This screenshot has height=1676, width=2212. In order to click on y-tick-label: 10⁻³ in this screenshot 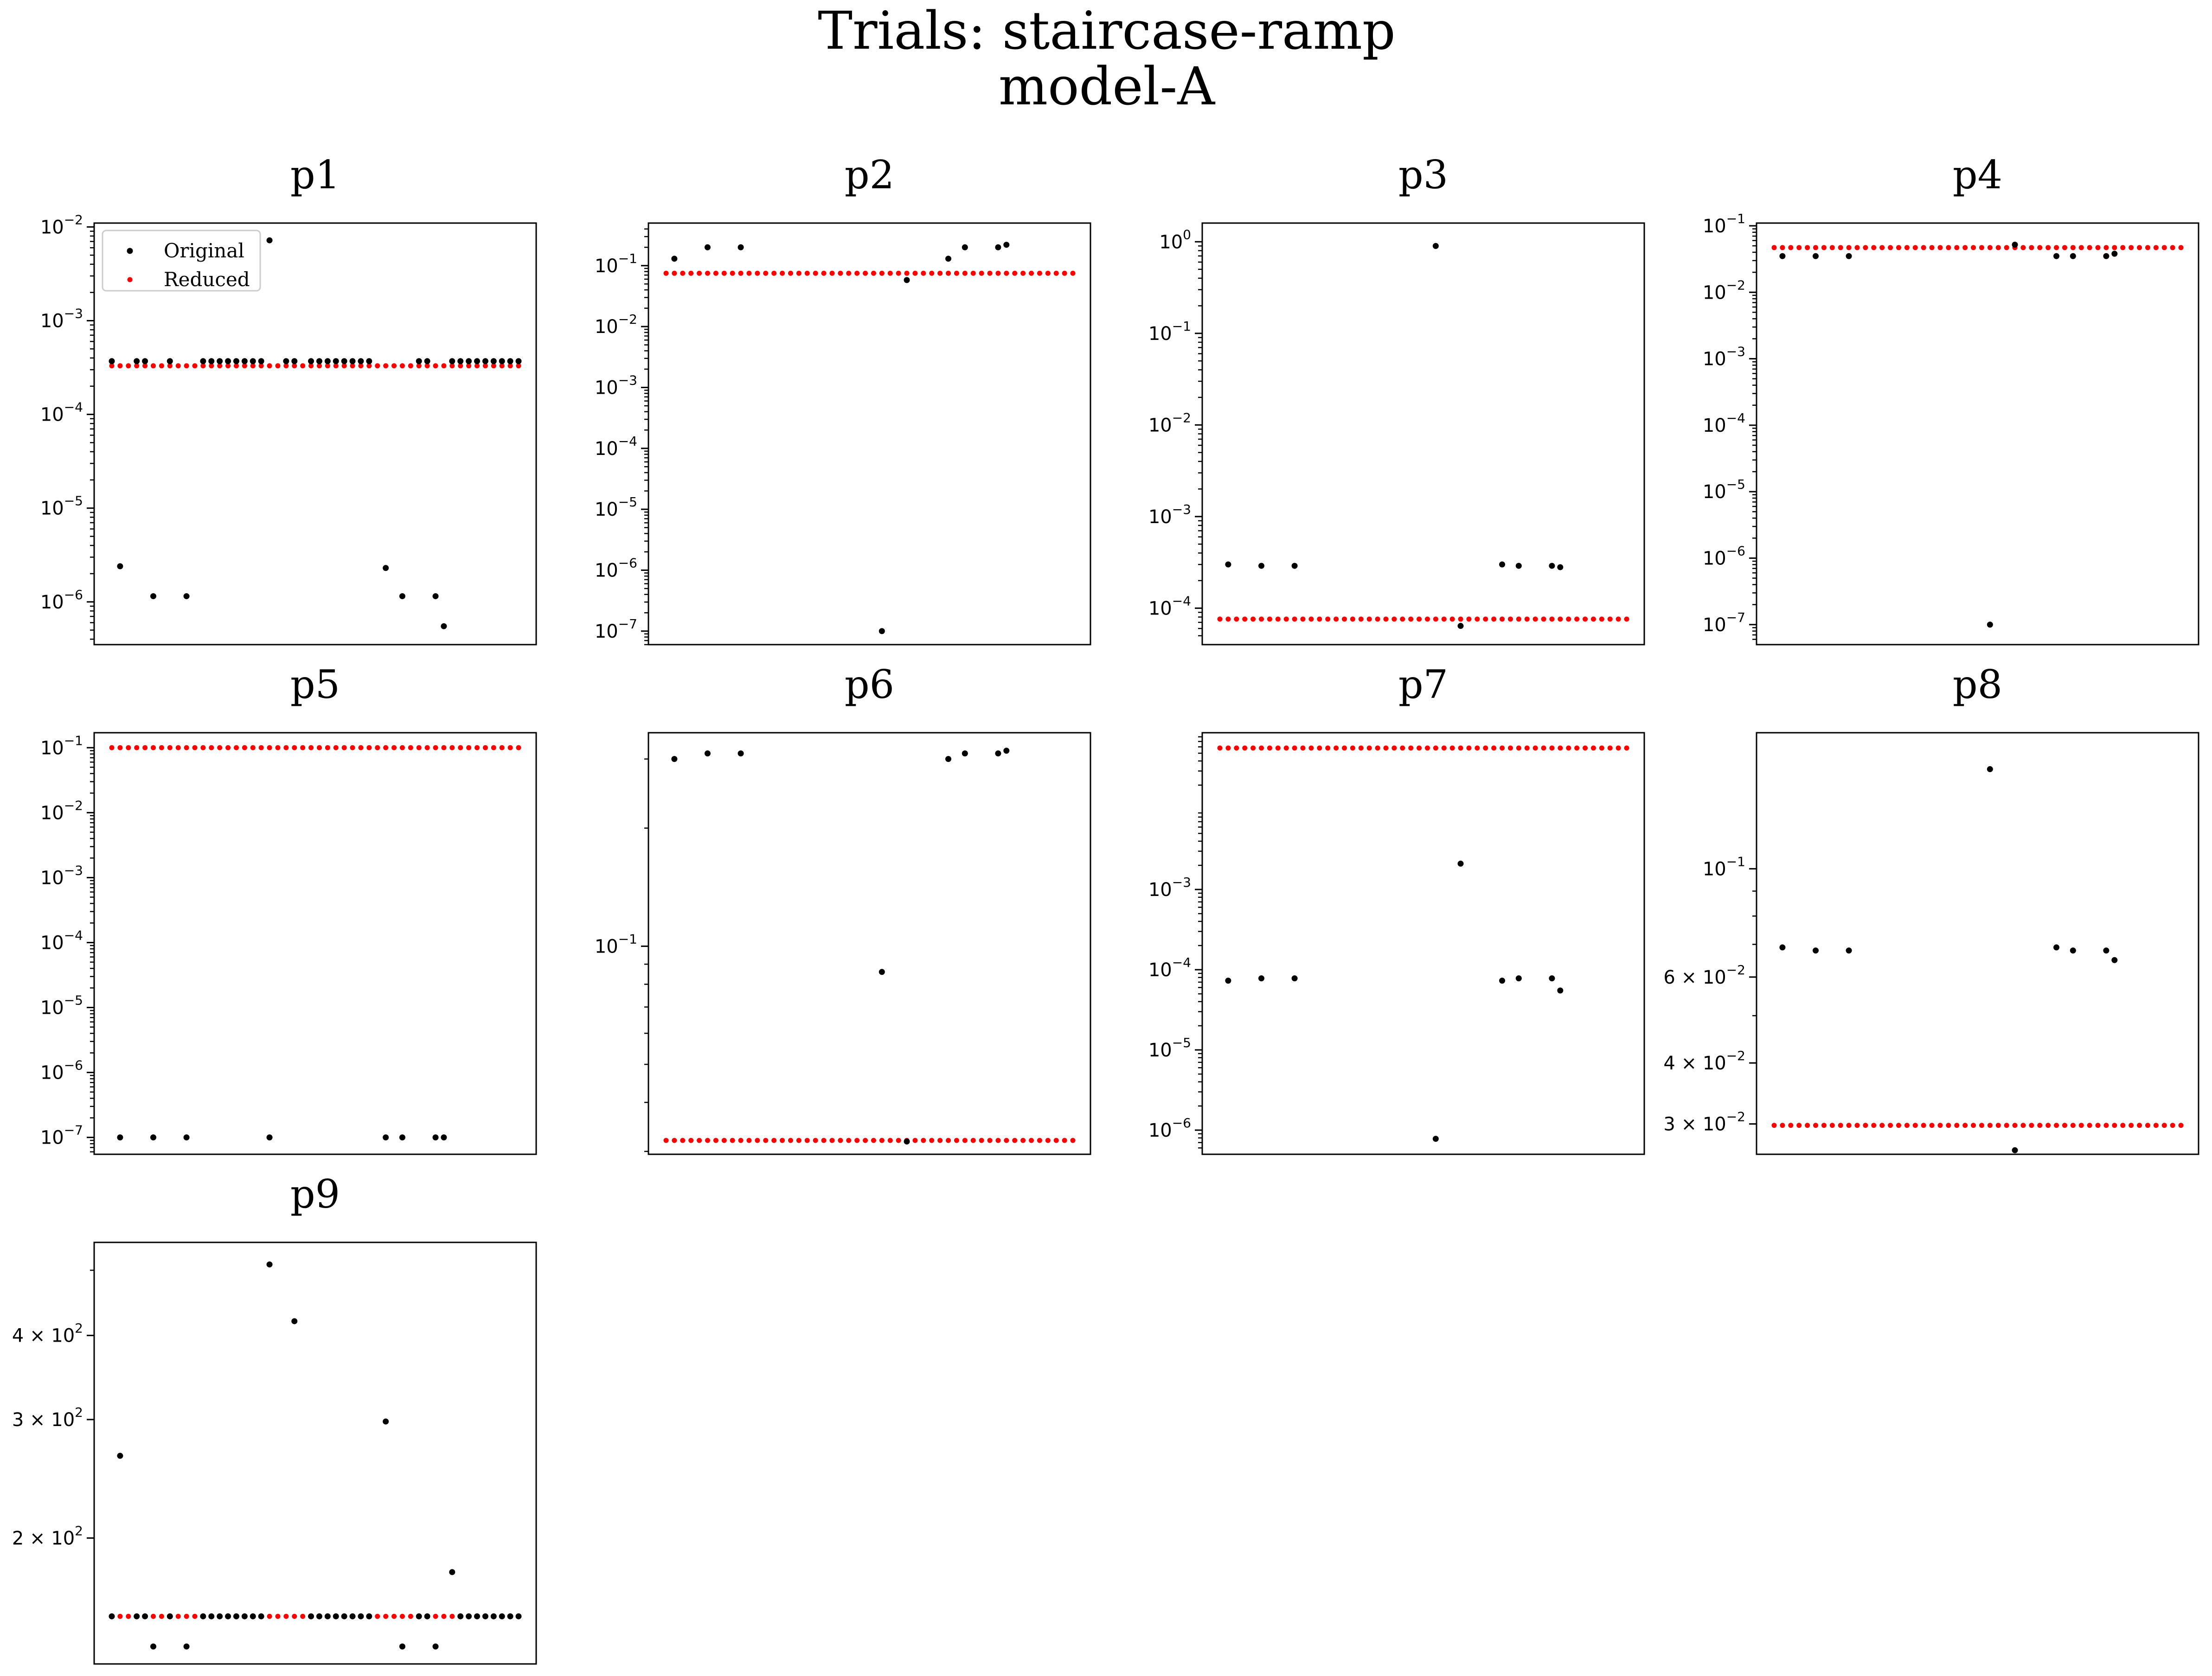, I will do `click(1724, 357)`.